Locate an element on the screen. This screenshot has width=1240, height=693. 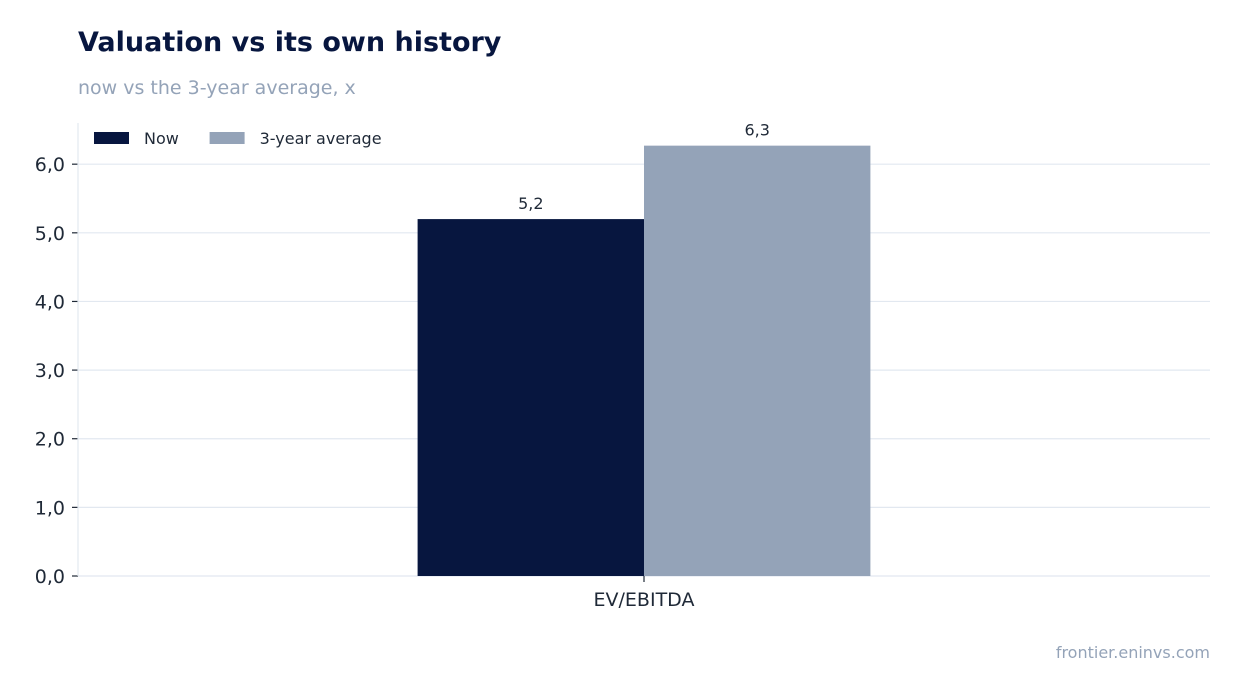
legend-label: 3-year average is located at coordinates (321, 138).